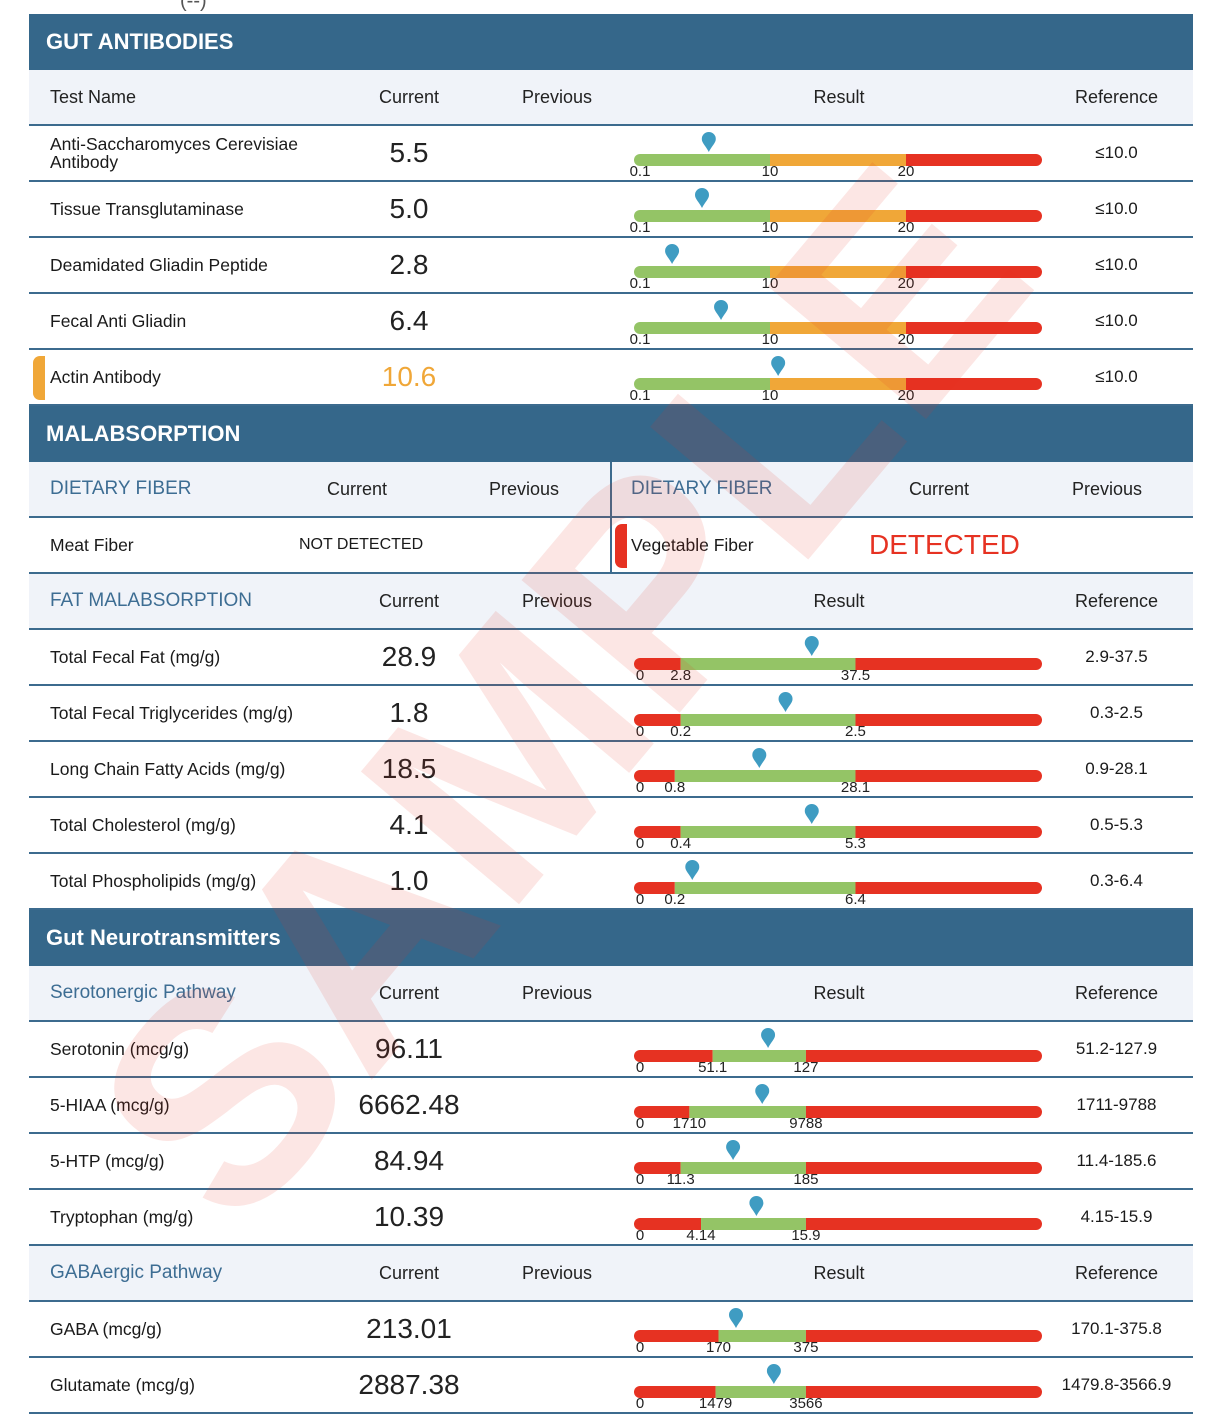 This screenshot has height=1426, width=1214. What do you see at coordinates (715, 1403) in the screenshot?
I see `tick-label: 1479` at bounding box center [715, 1403].